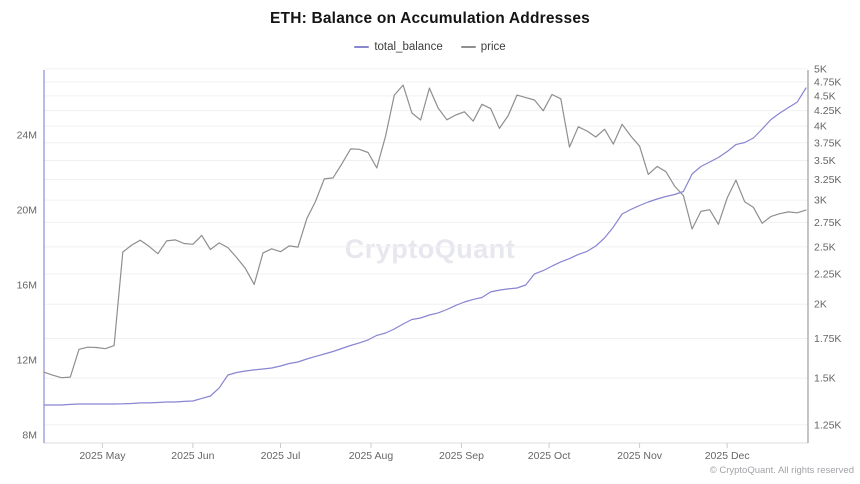 The height and width of the screenshot is (484, 860). I want to click on left-axis-label: 24M, so click(27, 136).